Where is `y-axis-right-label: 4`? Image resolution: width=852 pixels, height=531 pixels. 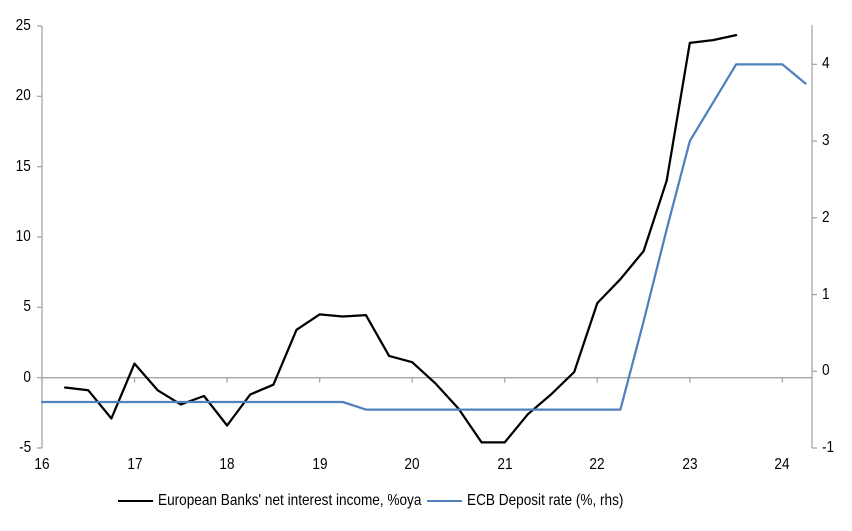
y-axis-right-label: 4 is located at coordinates (826, 64).